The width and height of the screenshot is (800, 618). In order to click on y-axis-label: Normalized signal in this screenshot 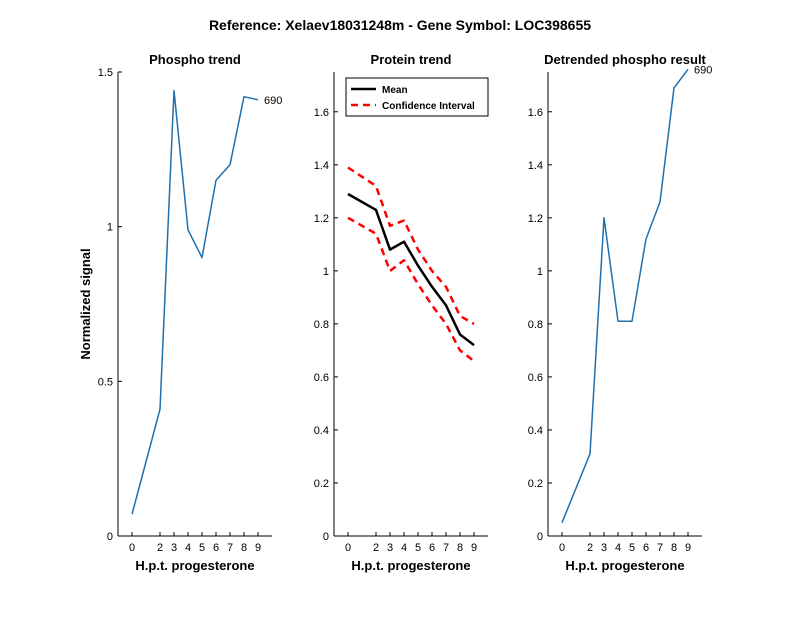, I will do `click(85, 303)`.